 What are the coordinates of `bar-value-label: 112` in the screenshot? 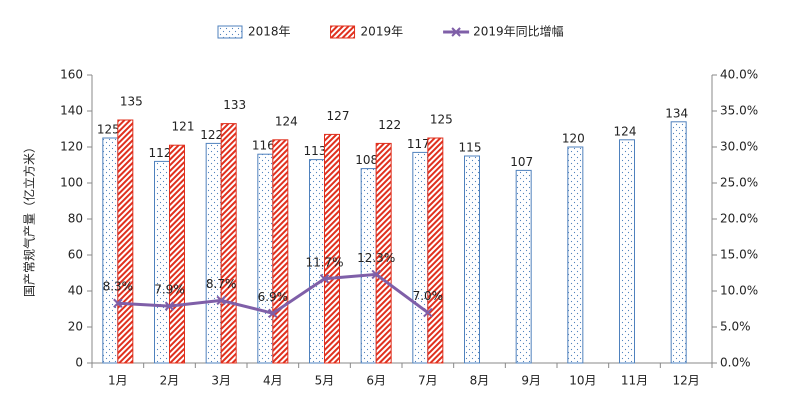 It's located at (160, 153).